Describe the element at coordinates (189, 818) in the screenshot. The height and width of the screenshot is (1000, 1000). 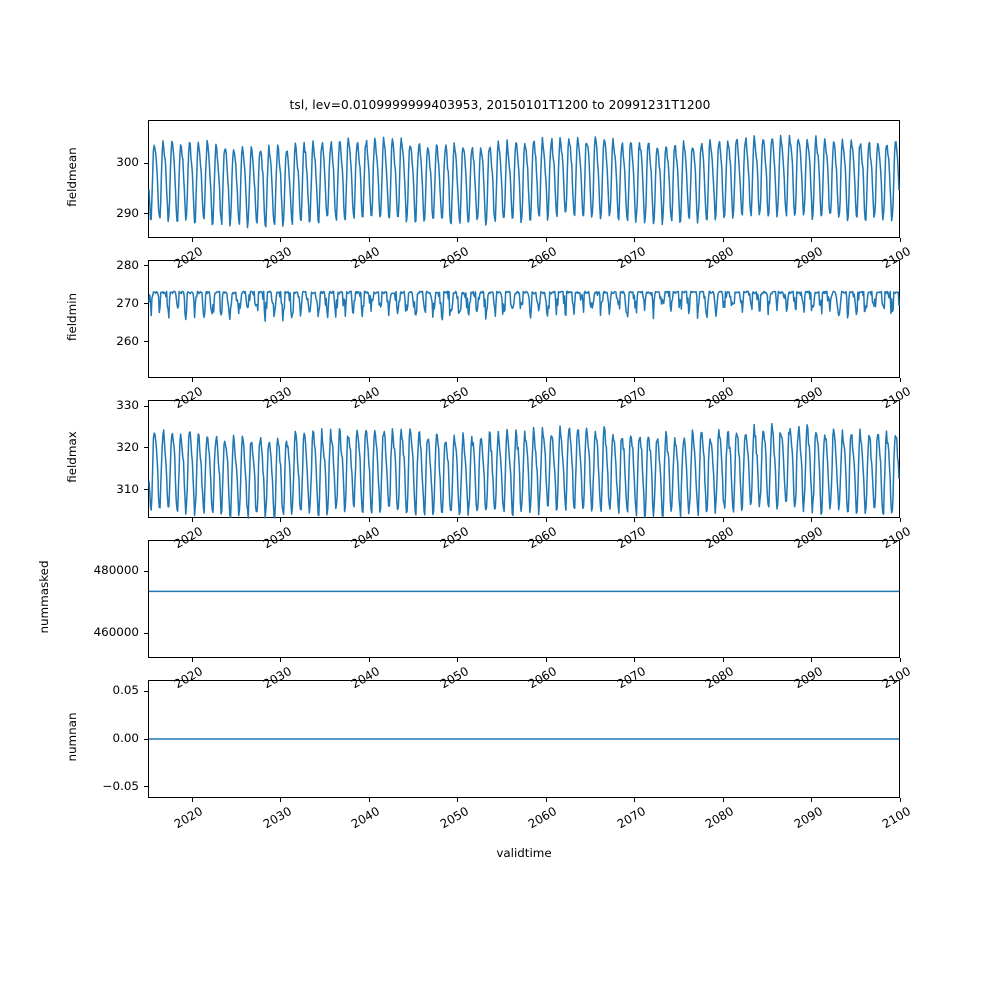
I see `x-tick-label: 2020` at that location.